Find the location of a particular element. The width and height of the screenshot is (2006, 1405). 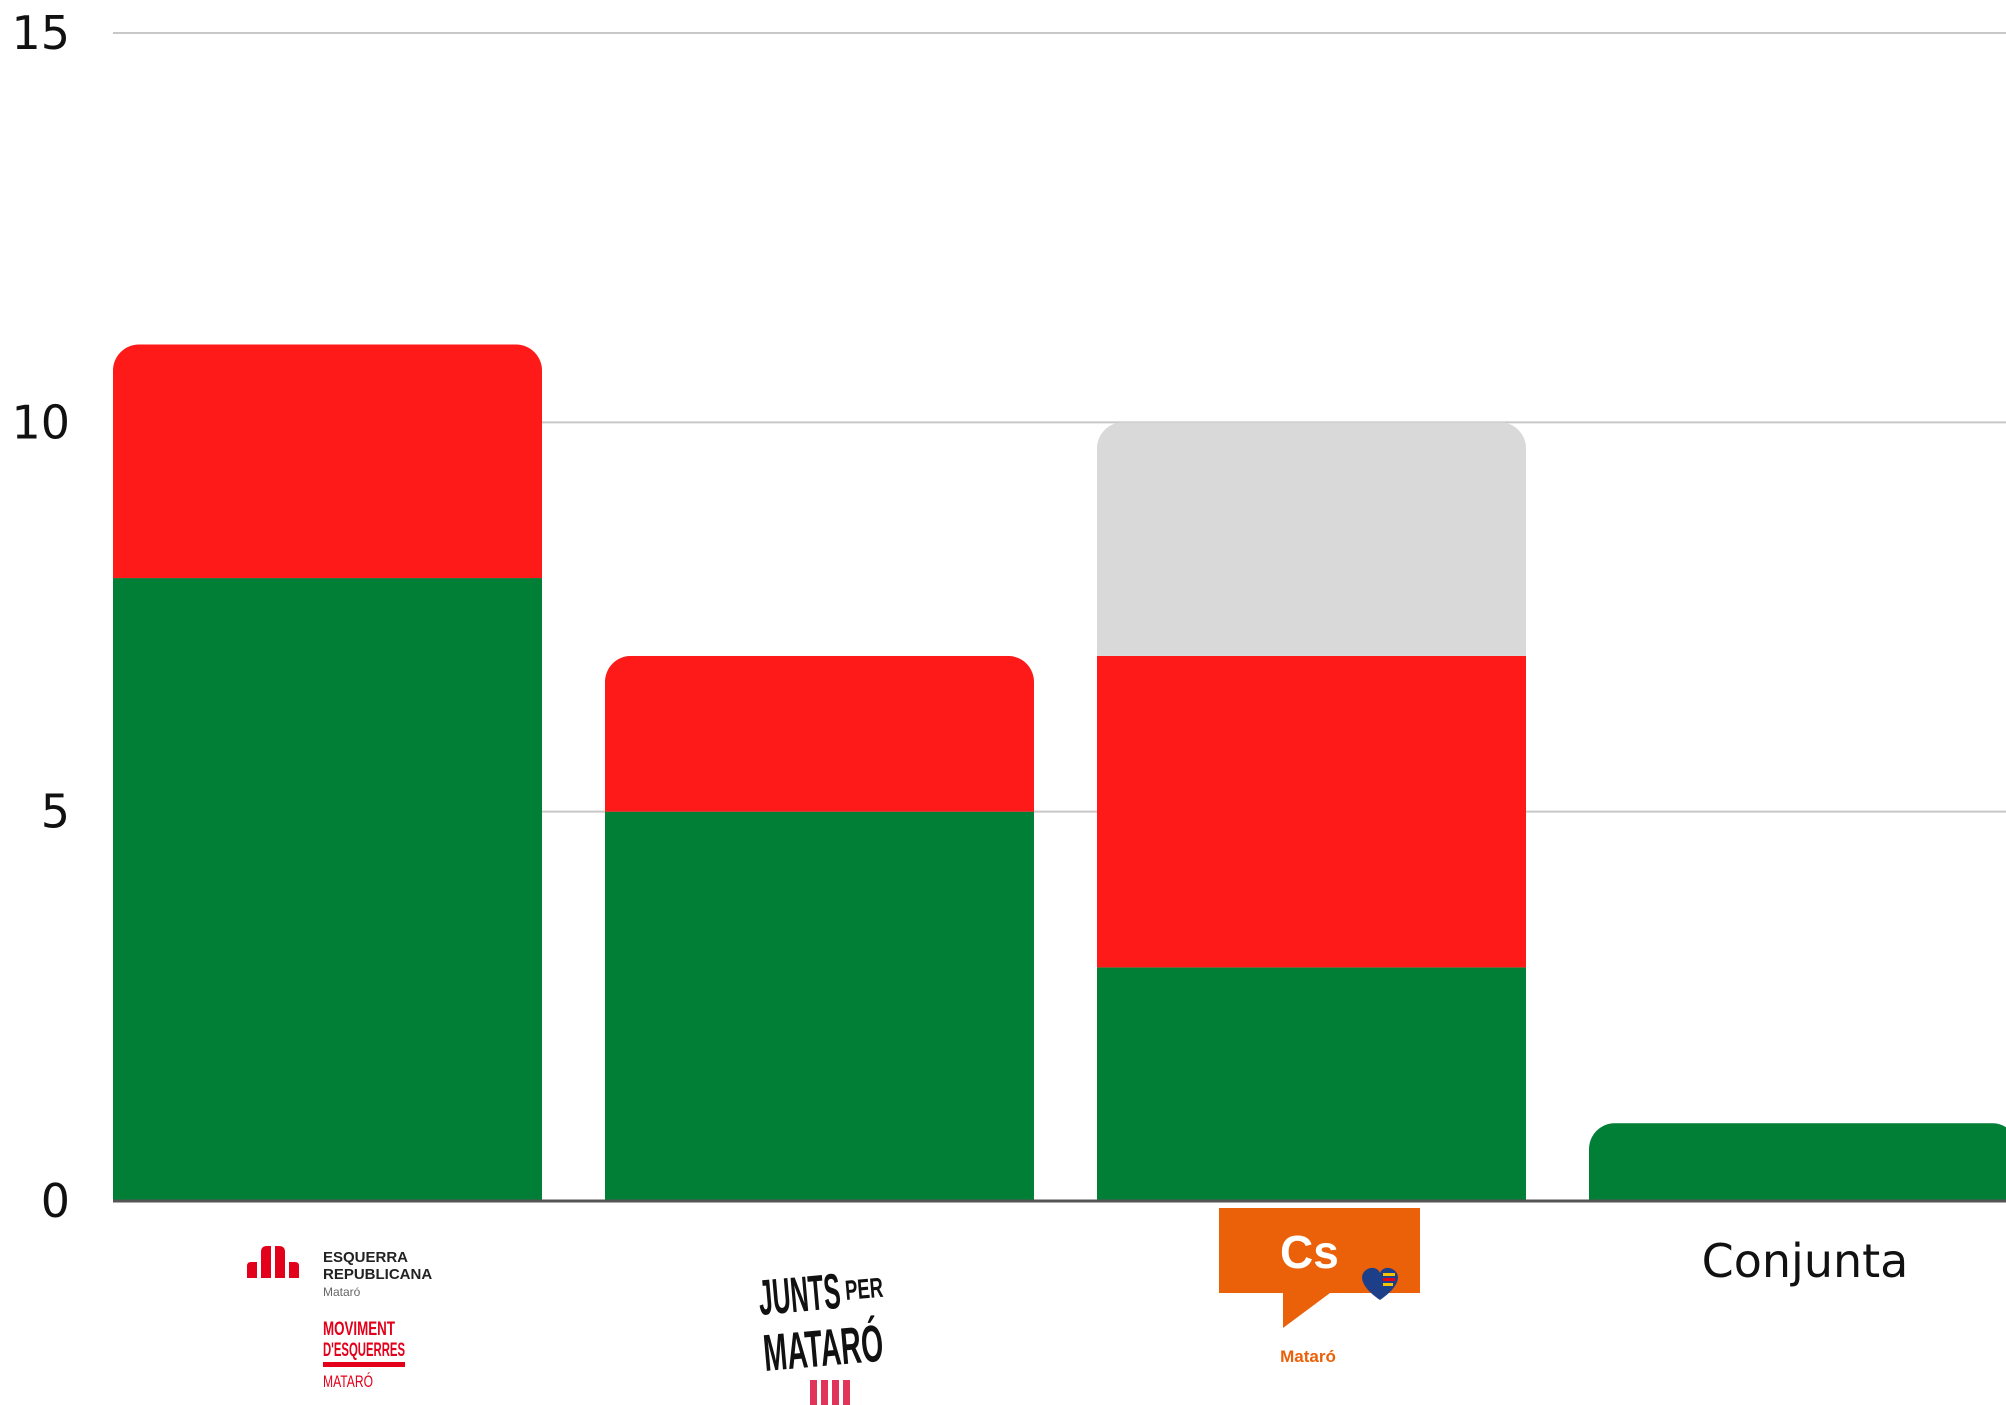

category-logo-junts: JUNTS PER MATARÓ is located at coordinates (821, 1334).